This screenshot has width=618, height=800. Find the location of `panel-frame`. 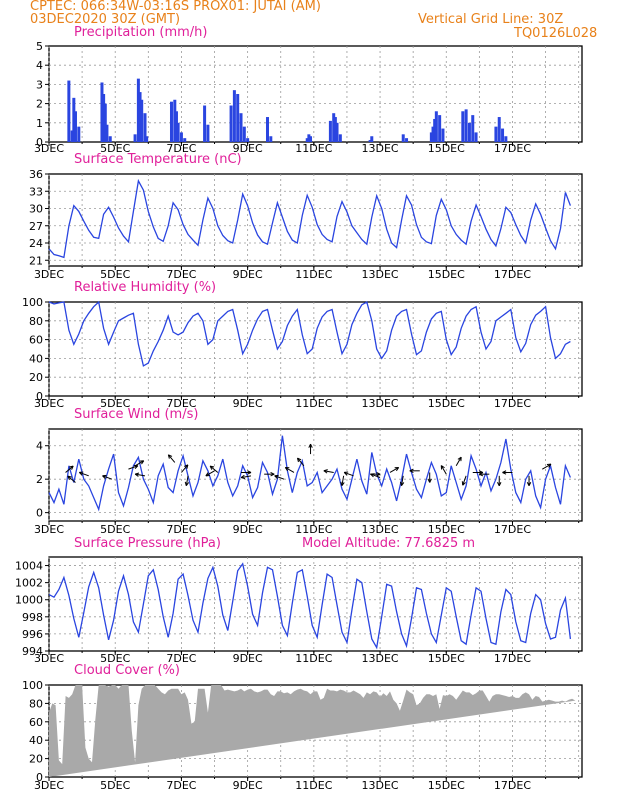

panel-frame is located at coordinates (315, 94).